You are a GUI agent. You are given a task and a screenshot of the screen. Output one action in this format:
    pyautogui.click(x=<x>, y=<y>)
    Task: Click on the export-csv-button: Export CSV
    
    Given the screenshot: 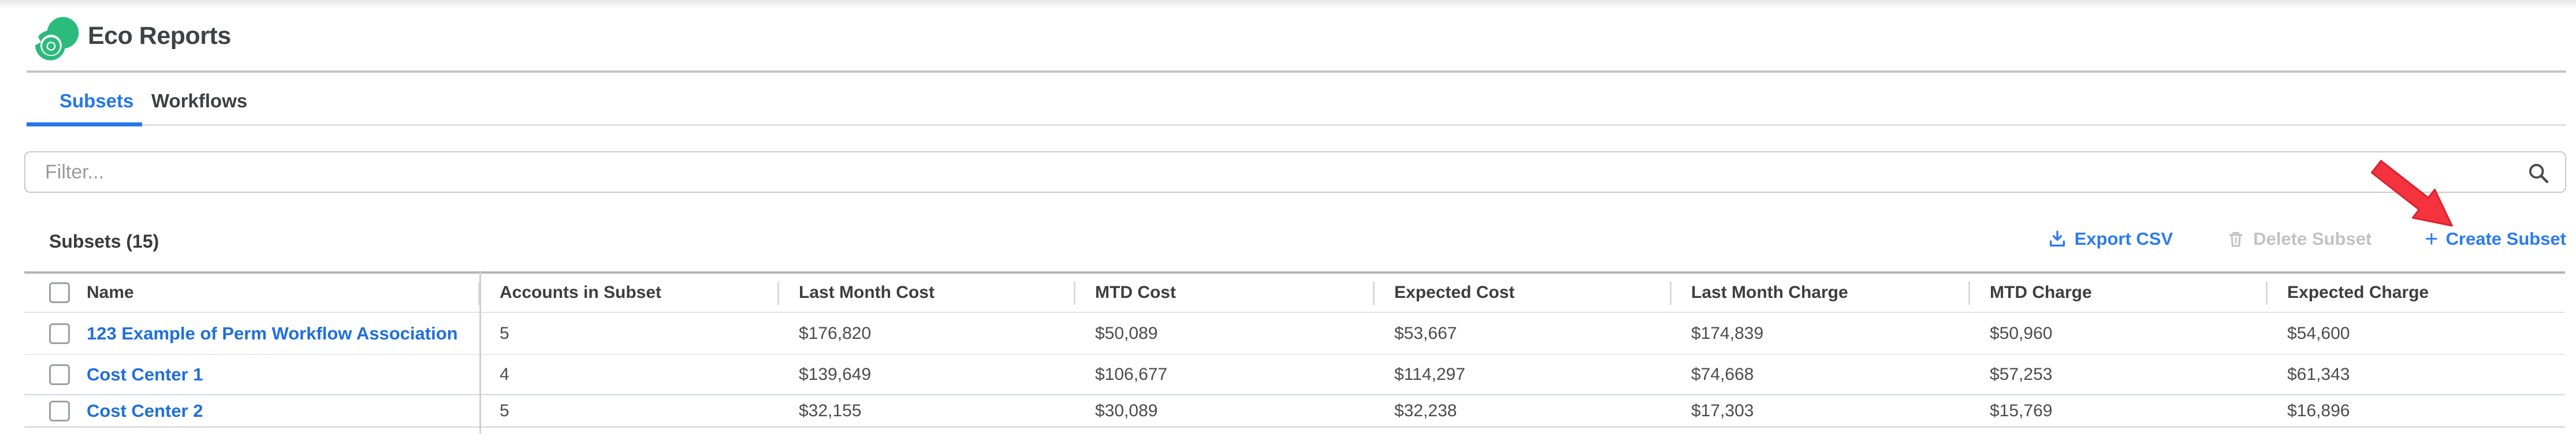 What is the action you would take?
    pyautogui.click(x=2110, y=239)
    